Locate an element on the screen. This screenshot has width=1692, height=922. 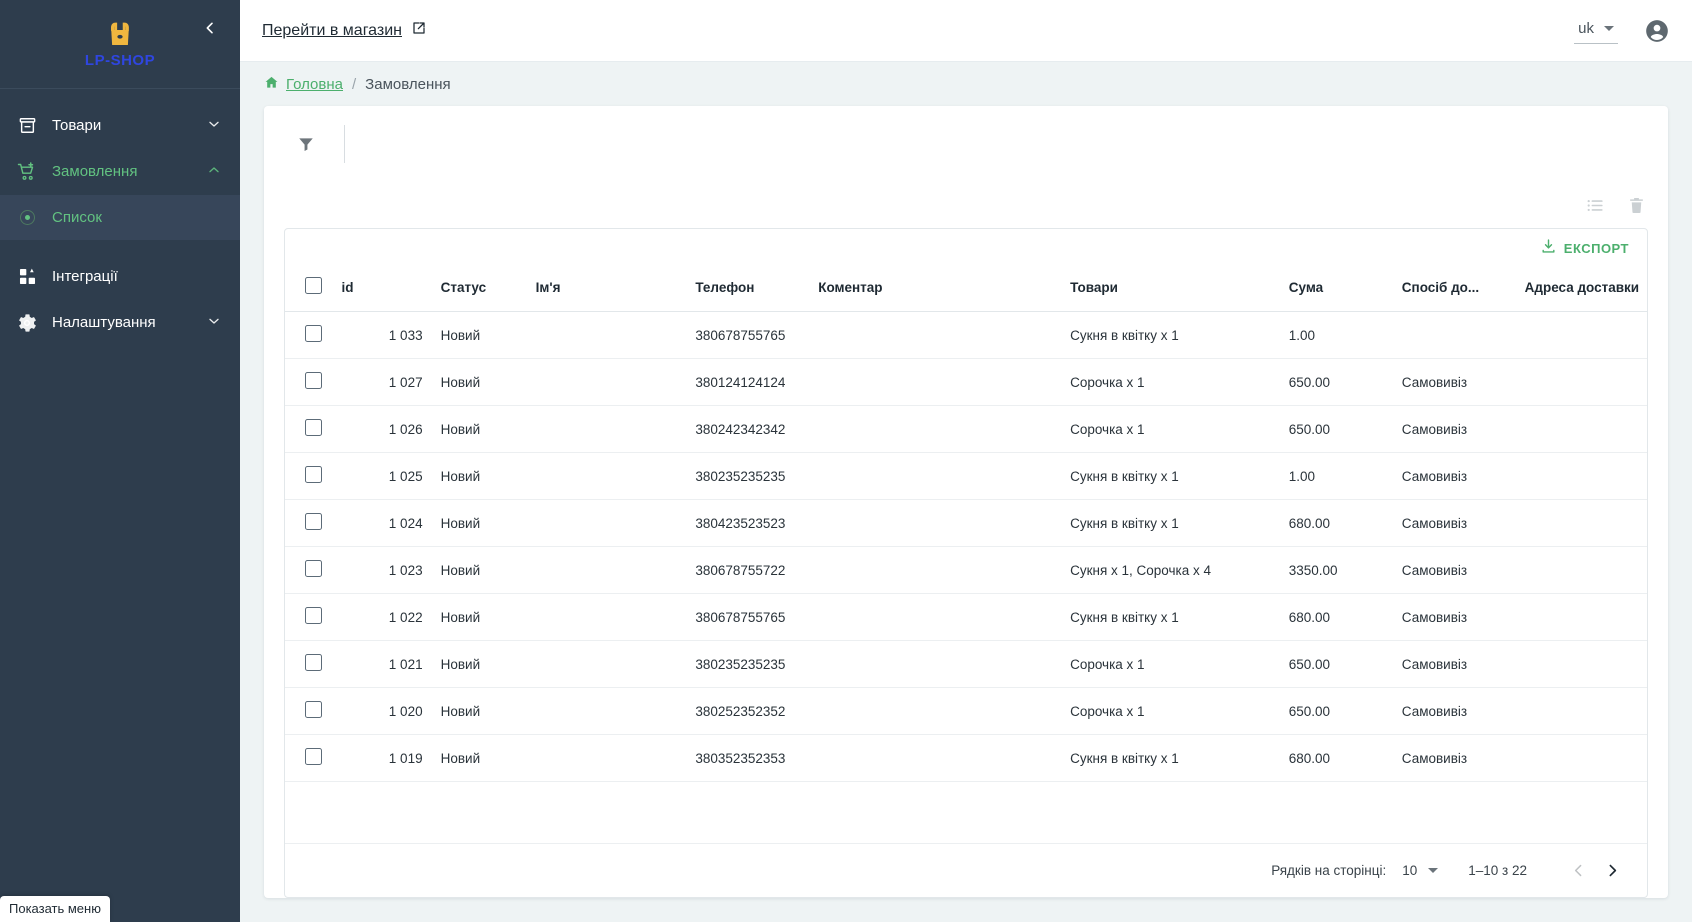
cell-phone: 380252352352 is located at coordinates (757, 711).